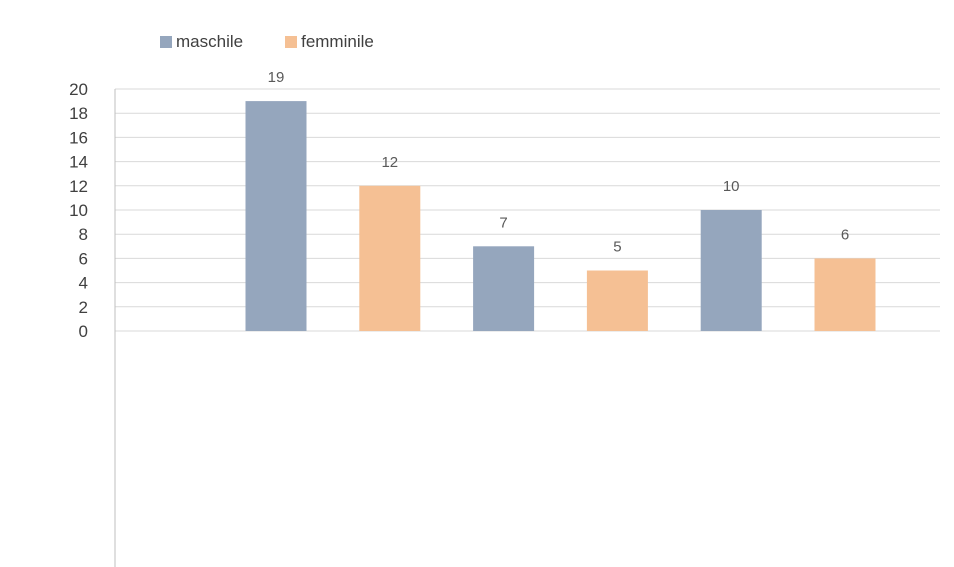  I want to click on y-tick-label: 4, so click(83, 283).